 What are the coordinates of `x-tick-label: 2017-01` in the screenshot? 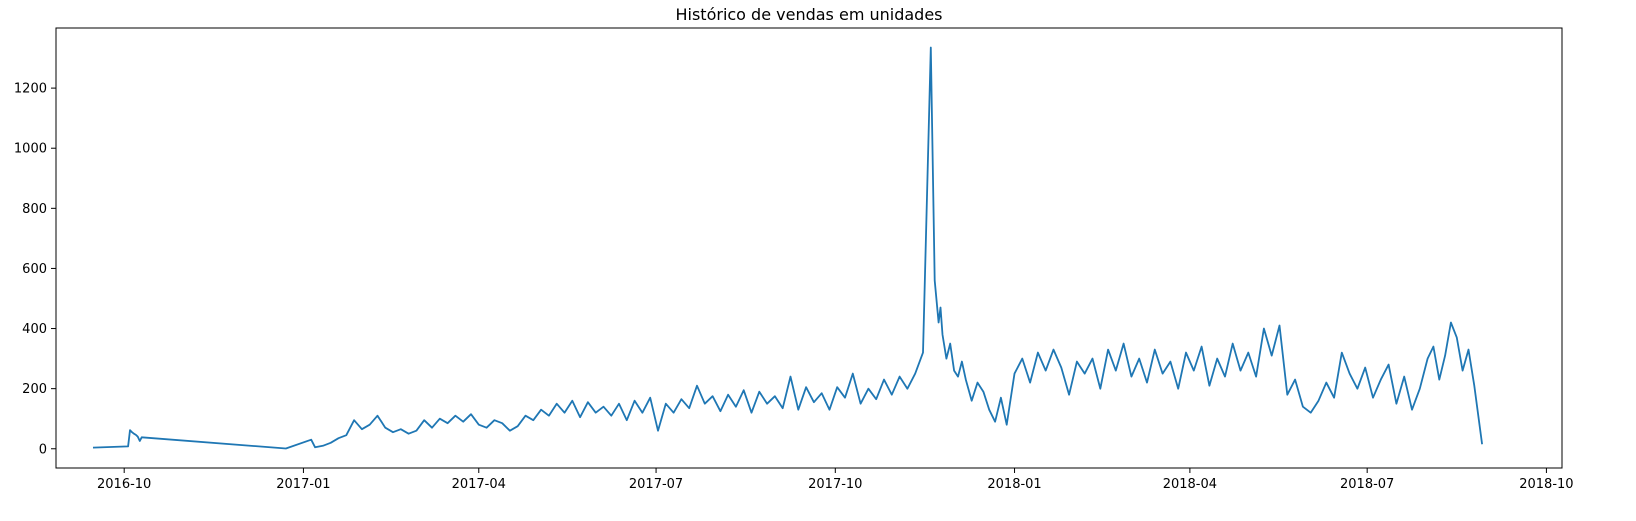 It's located at (303, 484).